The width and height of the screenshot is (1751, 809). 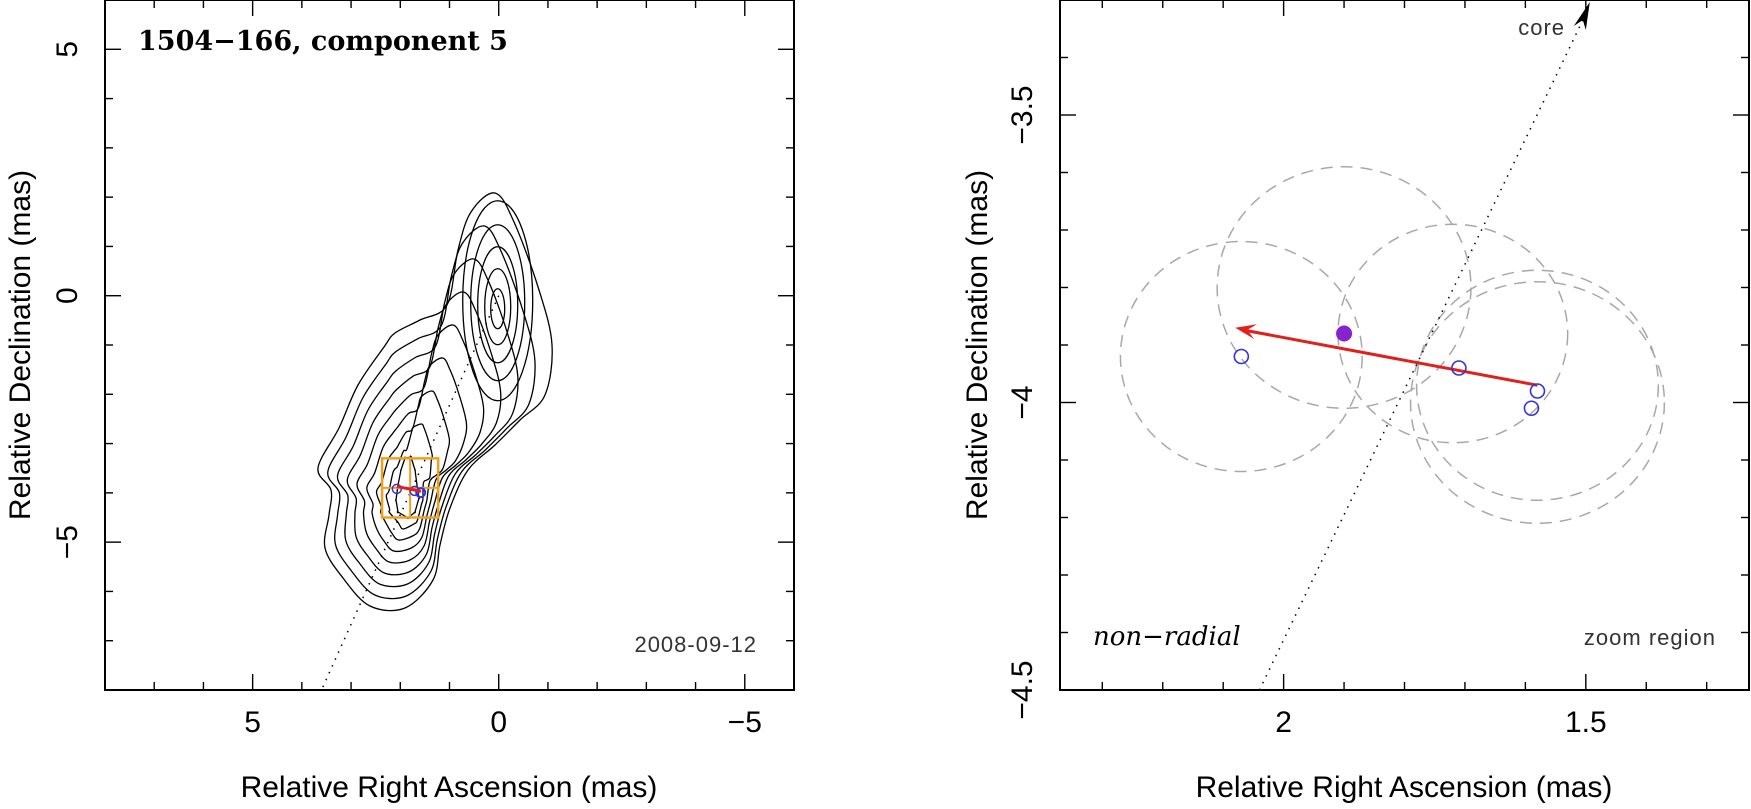 What do you see at coordinates (1022, 114) in the screenshot?
I see `right-y-tick-label: −3.5` at bounding box center [1022, 114].